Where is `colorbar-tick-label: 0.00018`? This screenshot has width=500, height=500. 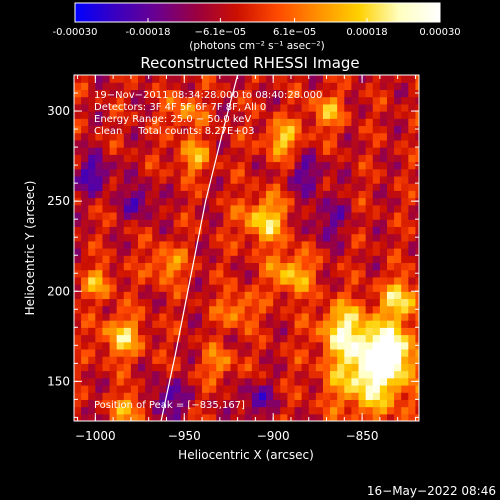
colorbar-tick-label: 0.00018 is located at coordinates (366, 32).